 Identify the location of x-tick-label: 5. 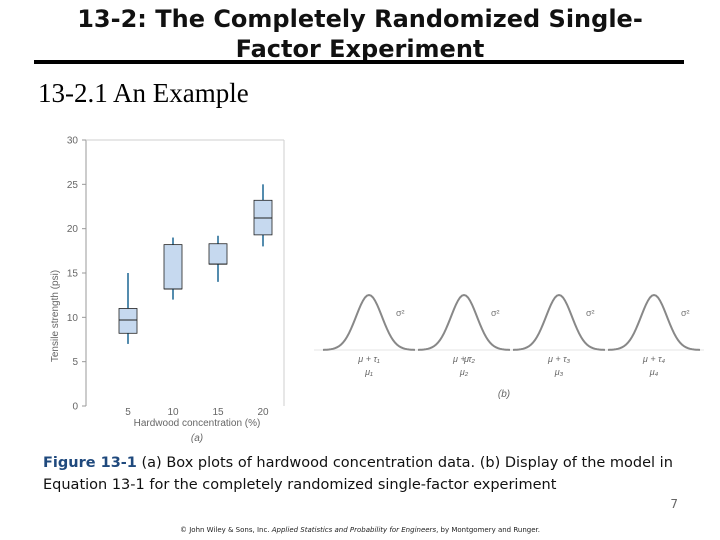
(128, 412).